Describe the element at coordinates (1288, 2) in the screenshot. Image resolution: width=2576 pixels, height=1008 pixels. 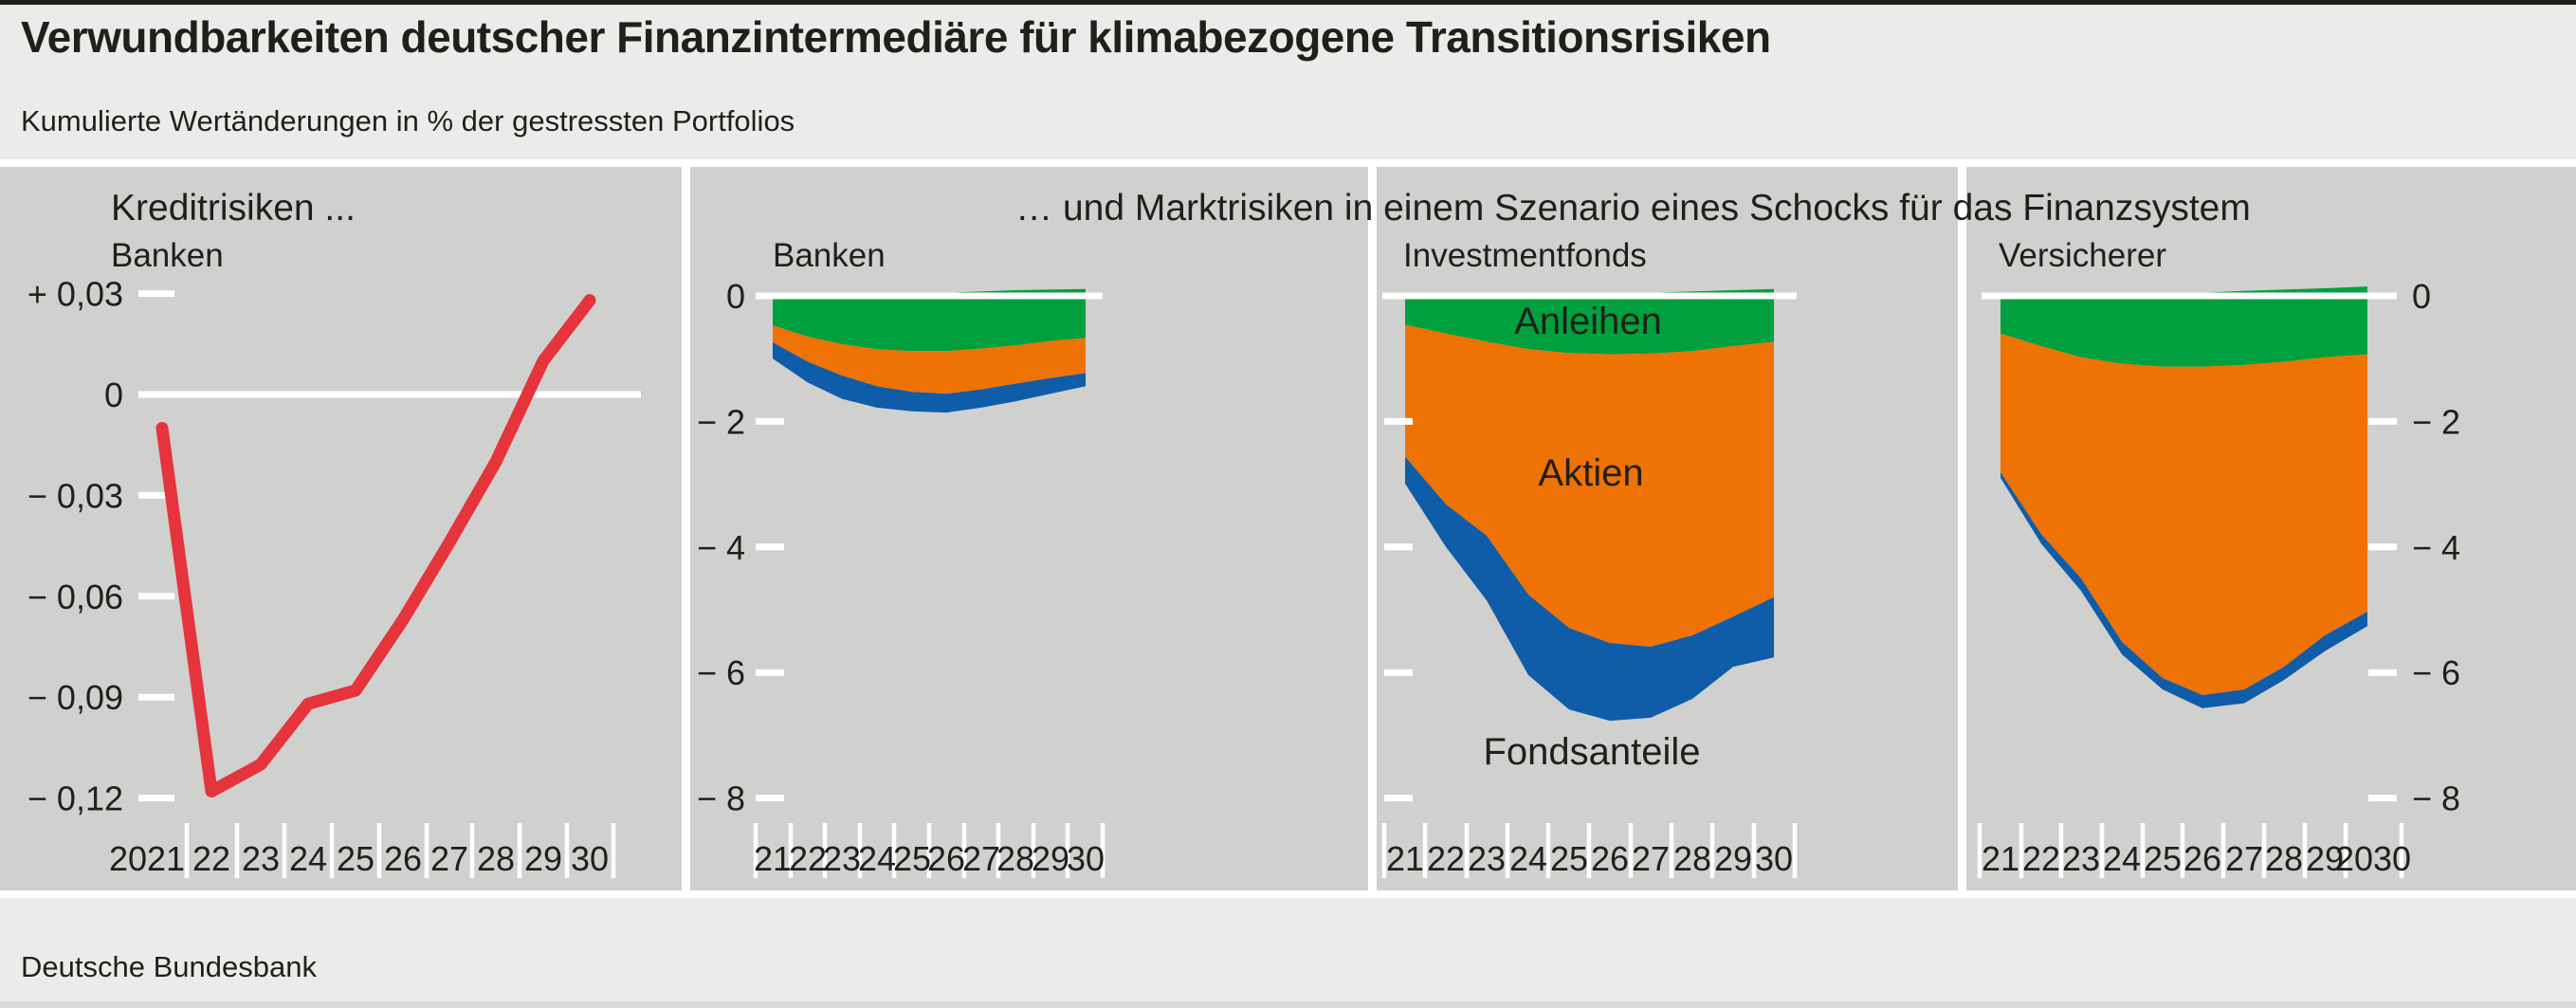
I see `top-rule` at that location.